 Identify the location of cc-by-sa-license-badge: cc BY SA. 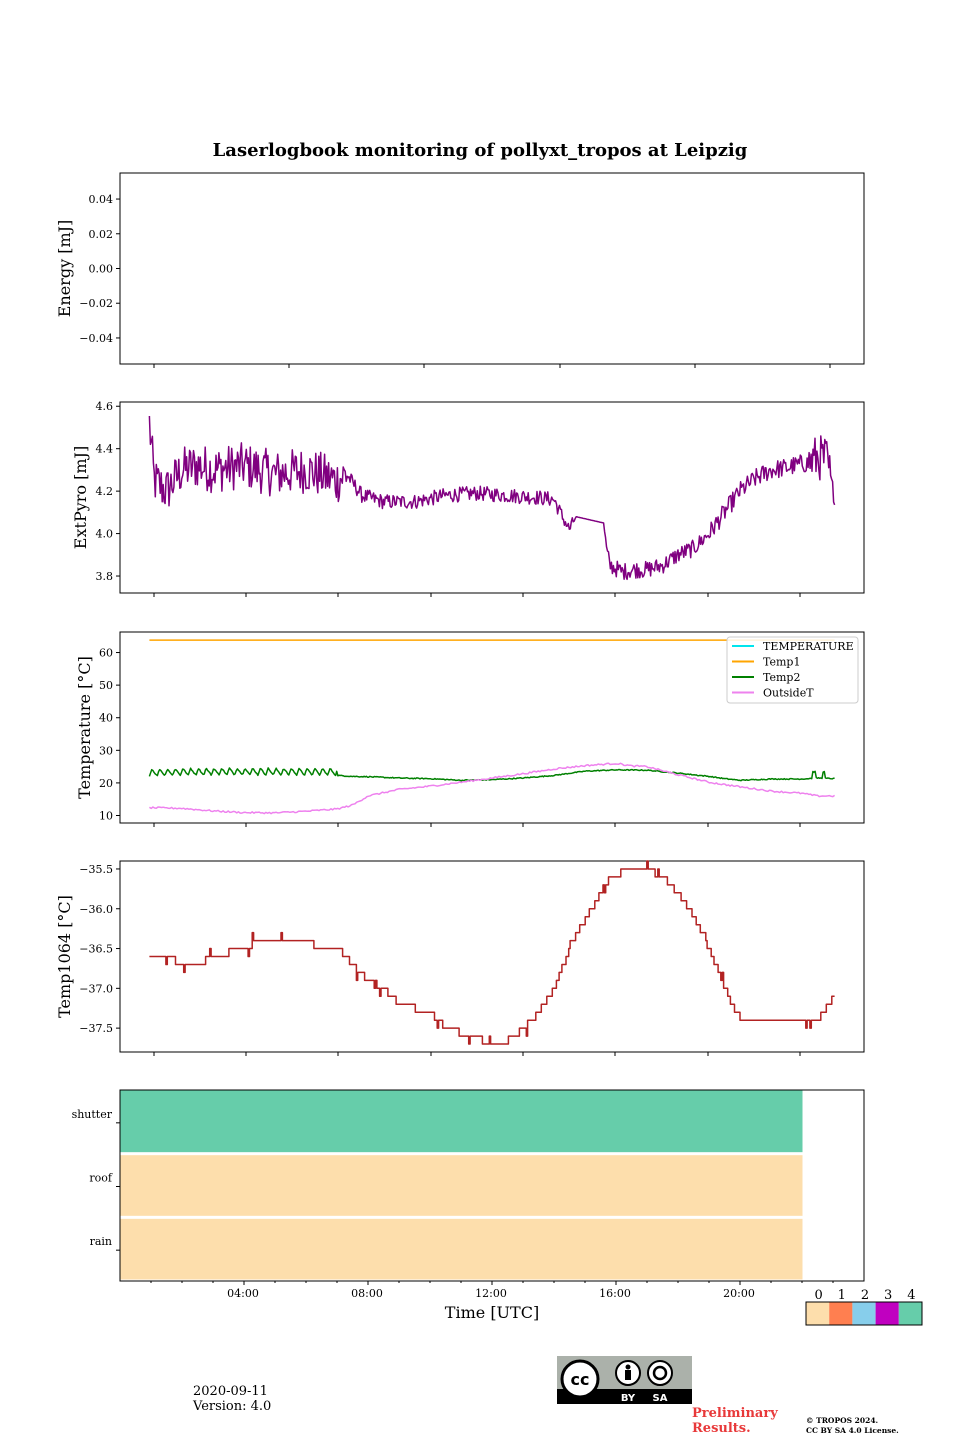
(624, 1380).